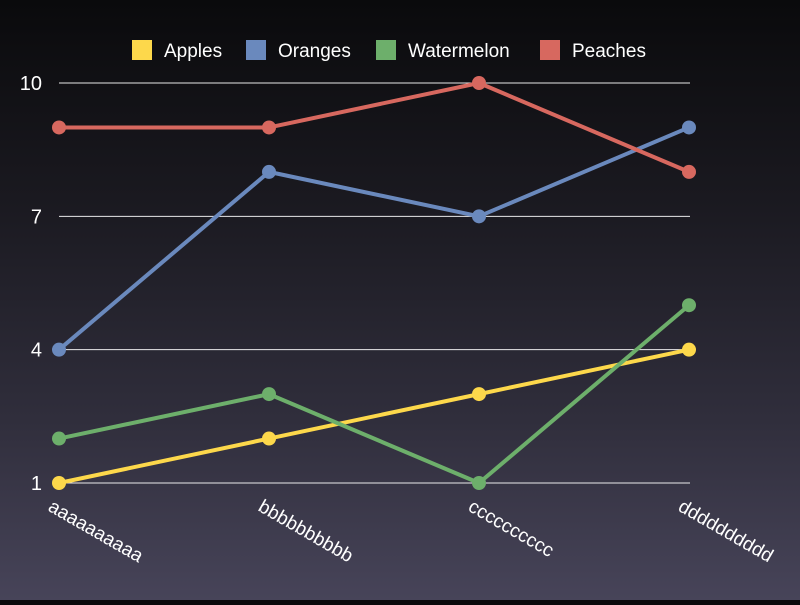 Image resolution: width=800 pixels, height=605 pixels. What do you see at coordinates (726, 531) in the screenshot?
I see `x-tick-label: dddddddddd` at bounding box center [726, 531].